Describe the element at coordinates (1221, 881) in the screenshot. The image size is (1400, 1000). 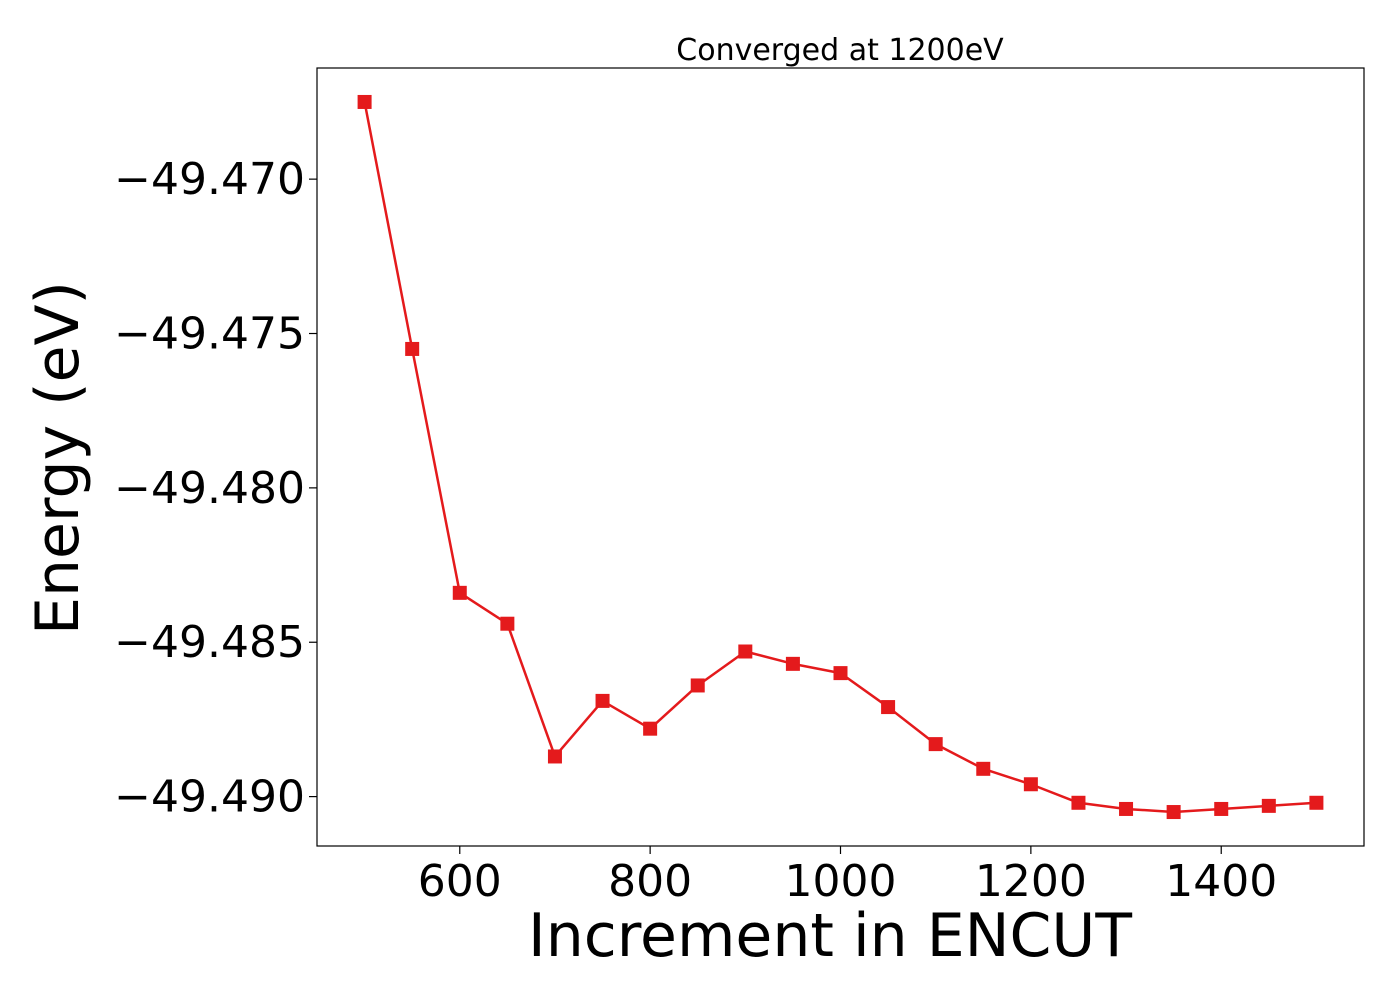
I see `x-tick-label: 1400` at that location.